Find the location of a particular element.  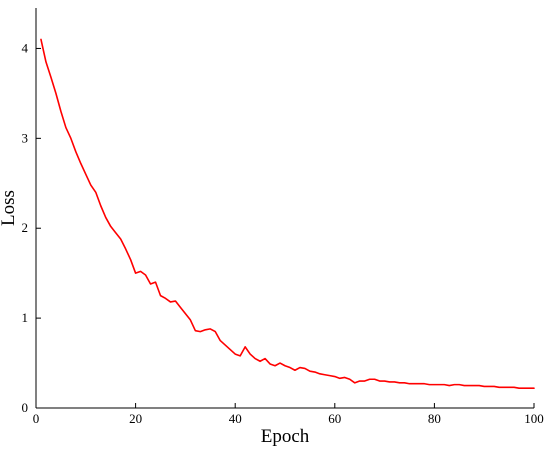

x-tick-label: 80 is located at coordinates (434, 418).